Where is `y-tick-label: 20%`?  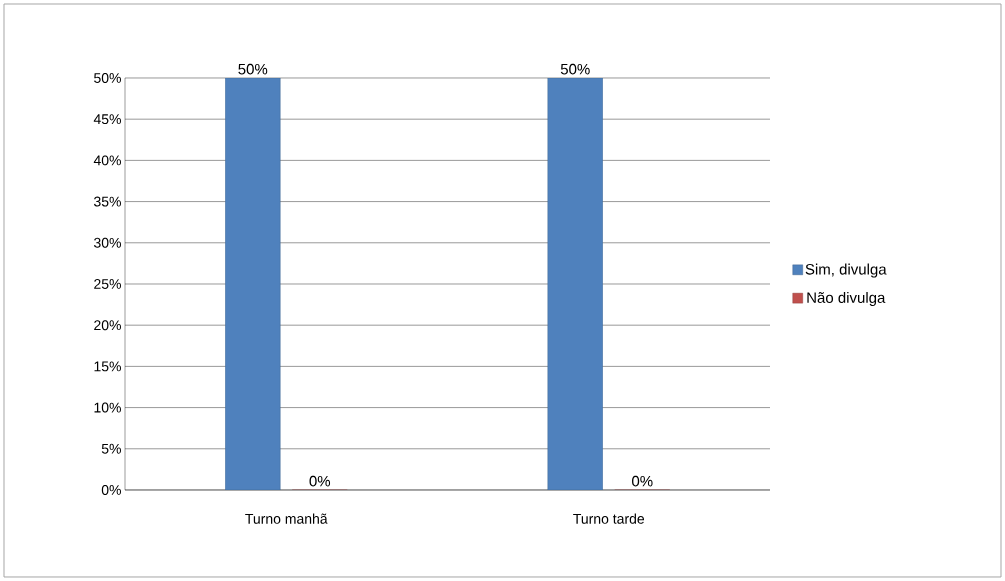
y-tick-label: 20% is located at coordinates (107, 325).